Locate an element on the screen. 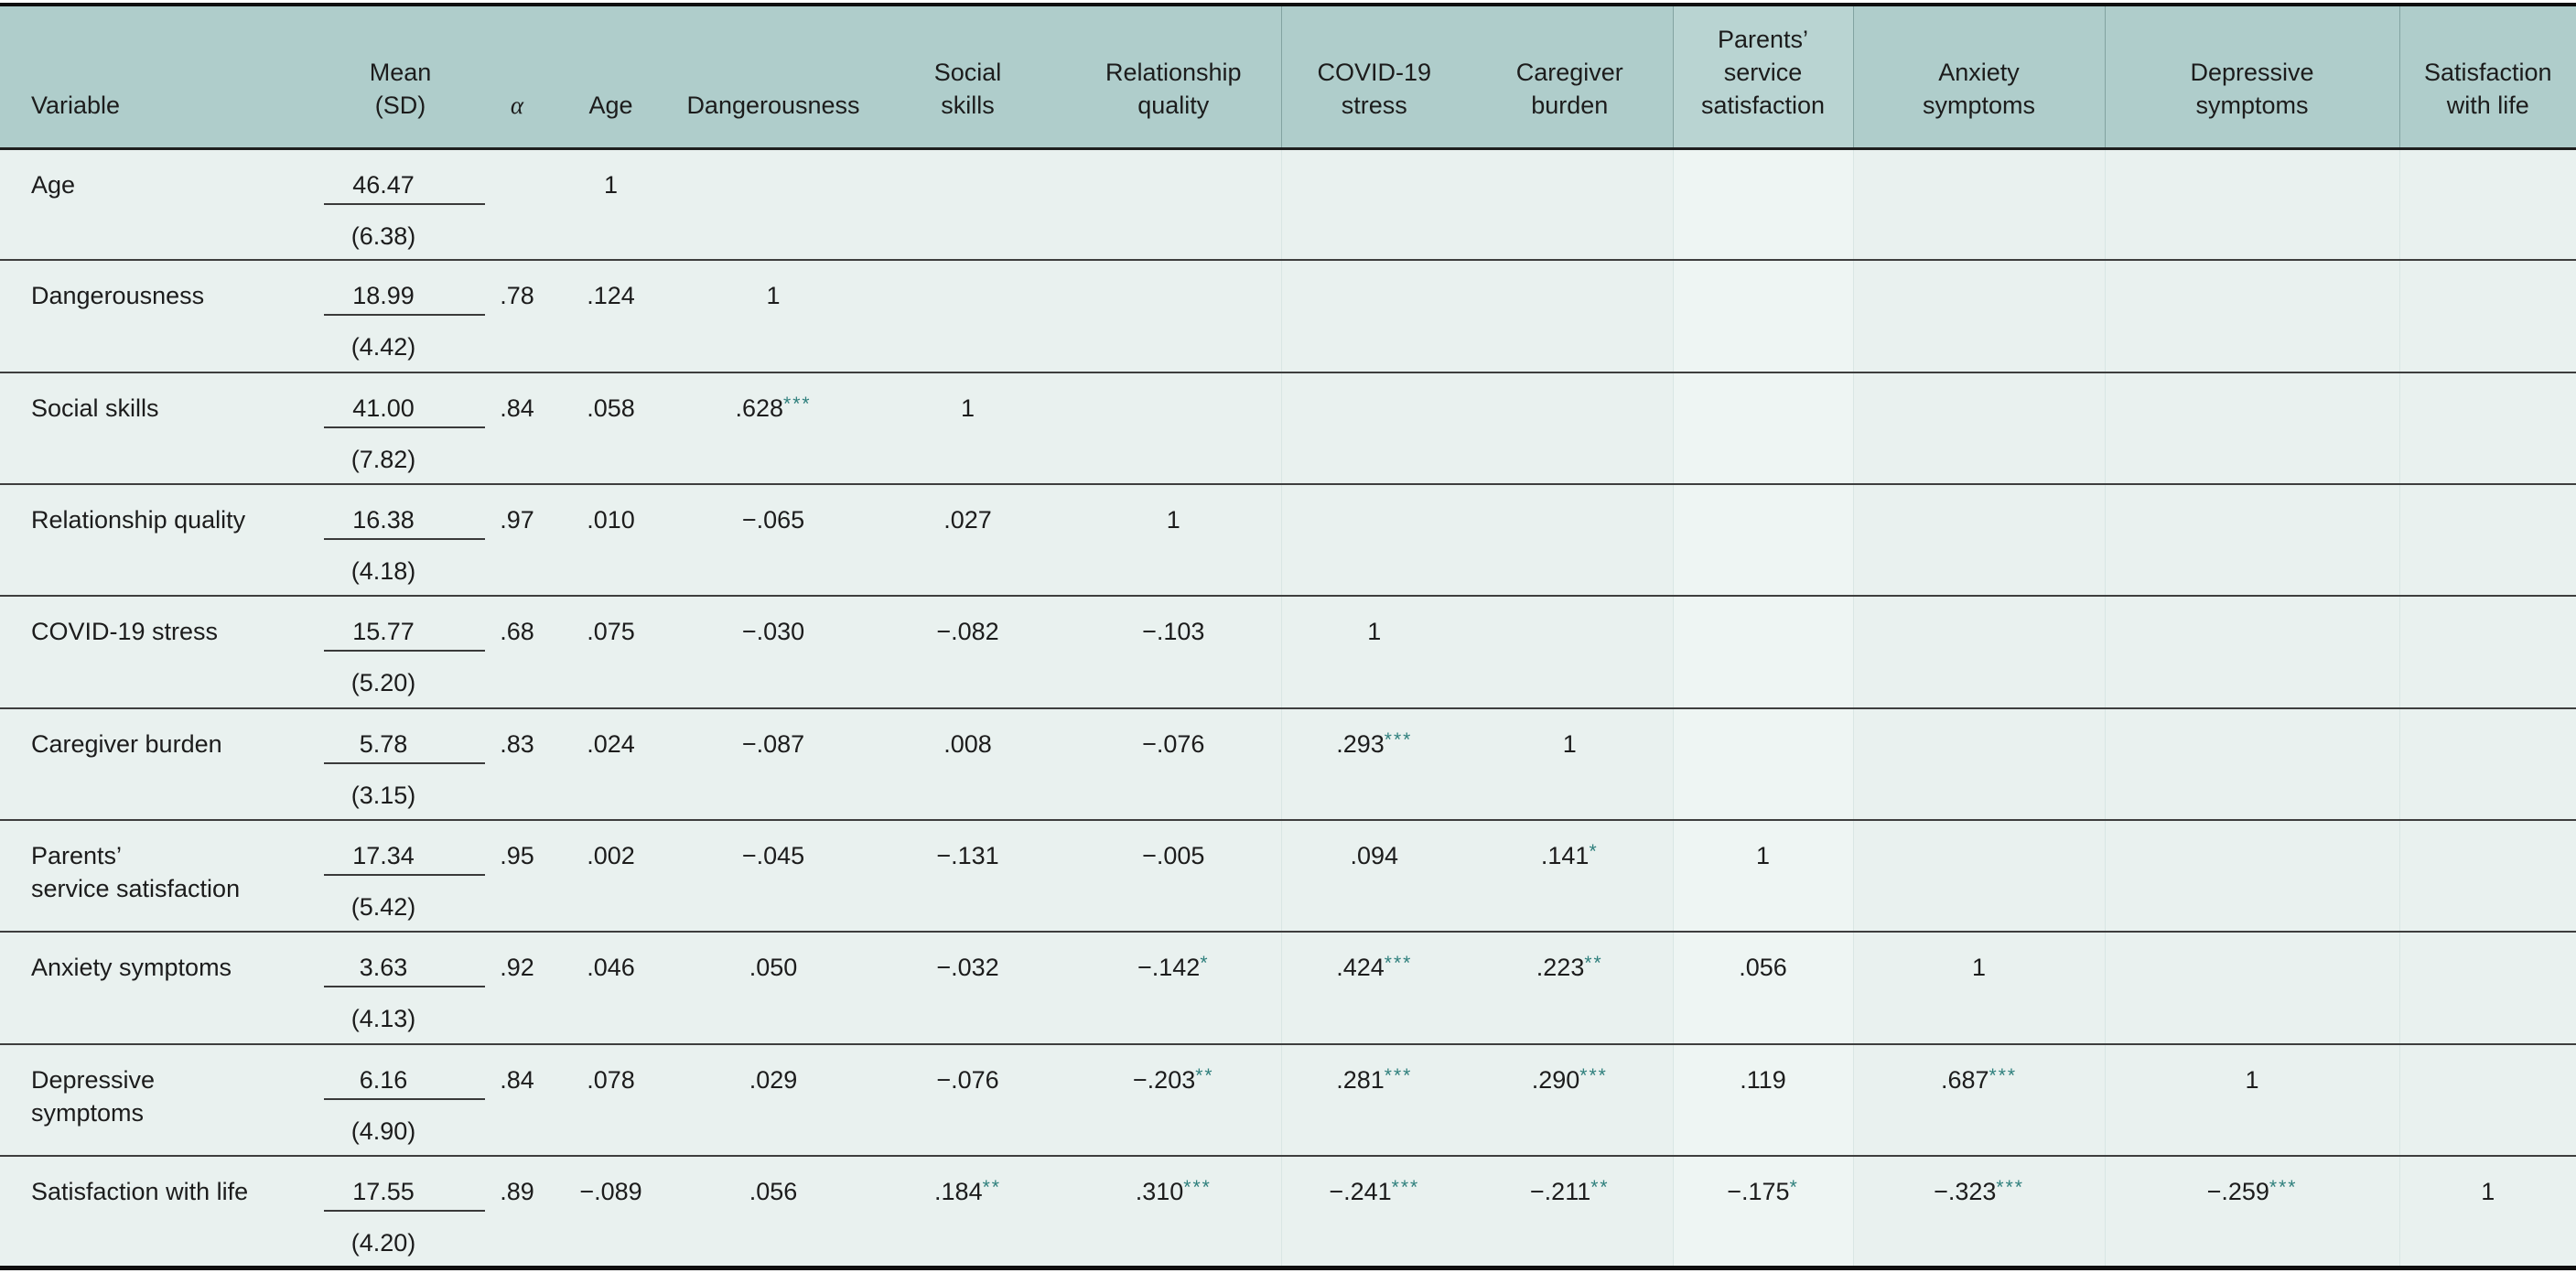 This screenshot has width=2576, height=1273. corr-cell: .310*** is located at coordinates (1173, 1191).